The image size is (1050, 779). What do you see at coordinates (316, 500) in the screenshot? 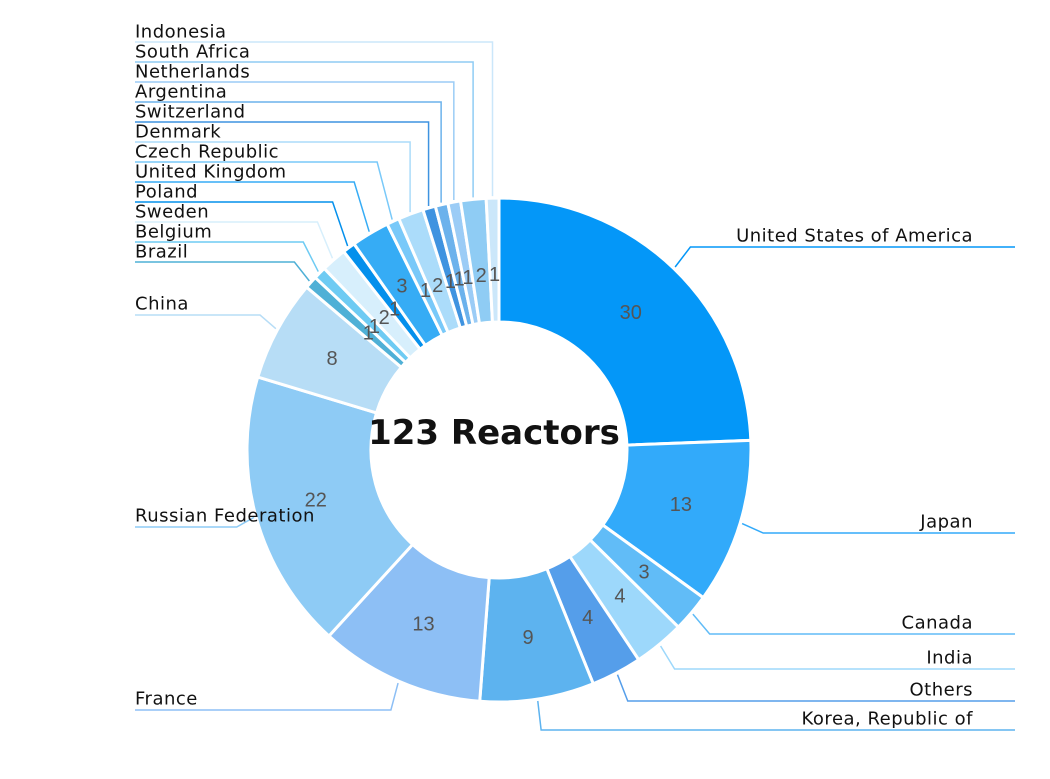
I see `value-label-russian-federation: 22` at bounding box center [316, 500].